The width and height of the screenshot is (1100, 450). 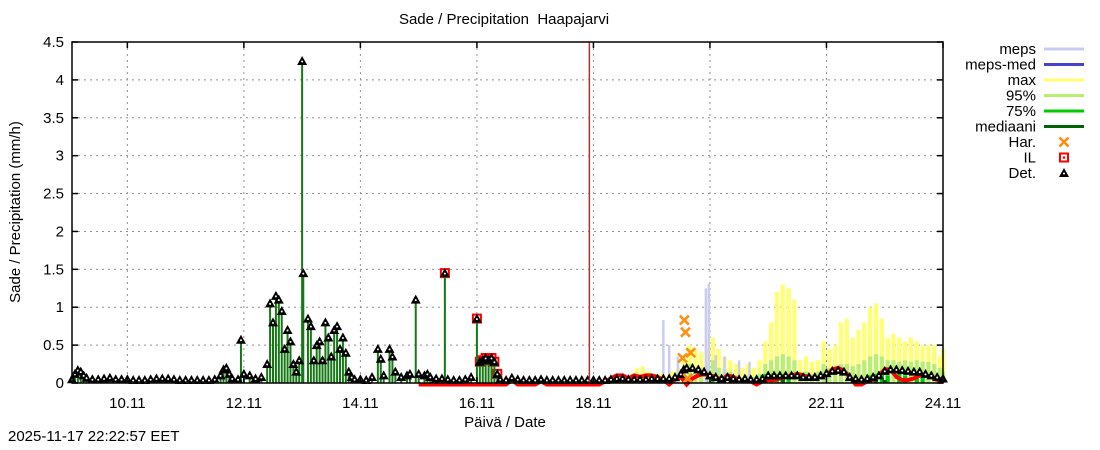 What do you see at coordinates (60, 80) in the screenshot?
I see `y-tick-label: 4` at bounding box center [60, 80].